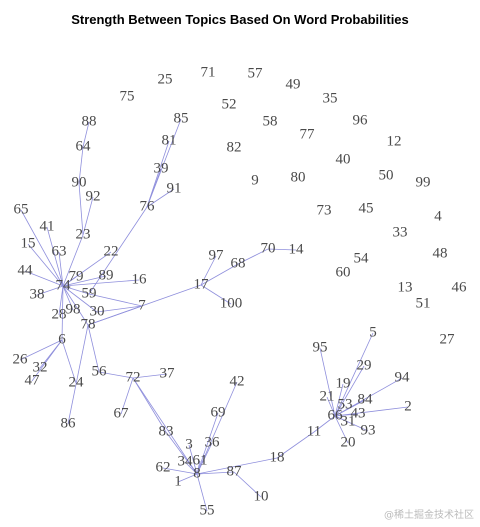  I want to click on node-label: 27, so click(448, 339).